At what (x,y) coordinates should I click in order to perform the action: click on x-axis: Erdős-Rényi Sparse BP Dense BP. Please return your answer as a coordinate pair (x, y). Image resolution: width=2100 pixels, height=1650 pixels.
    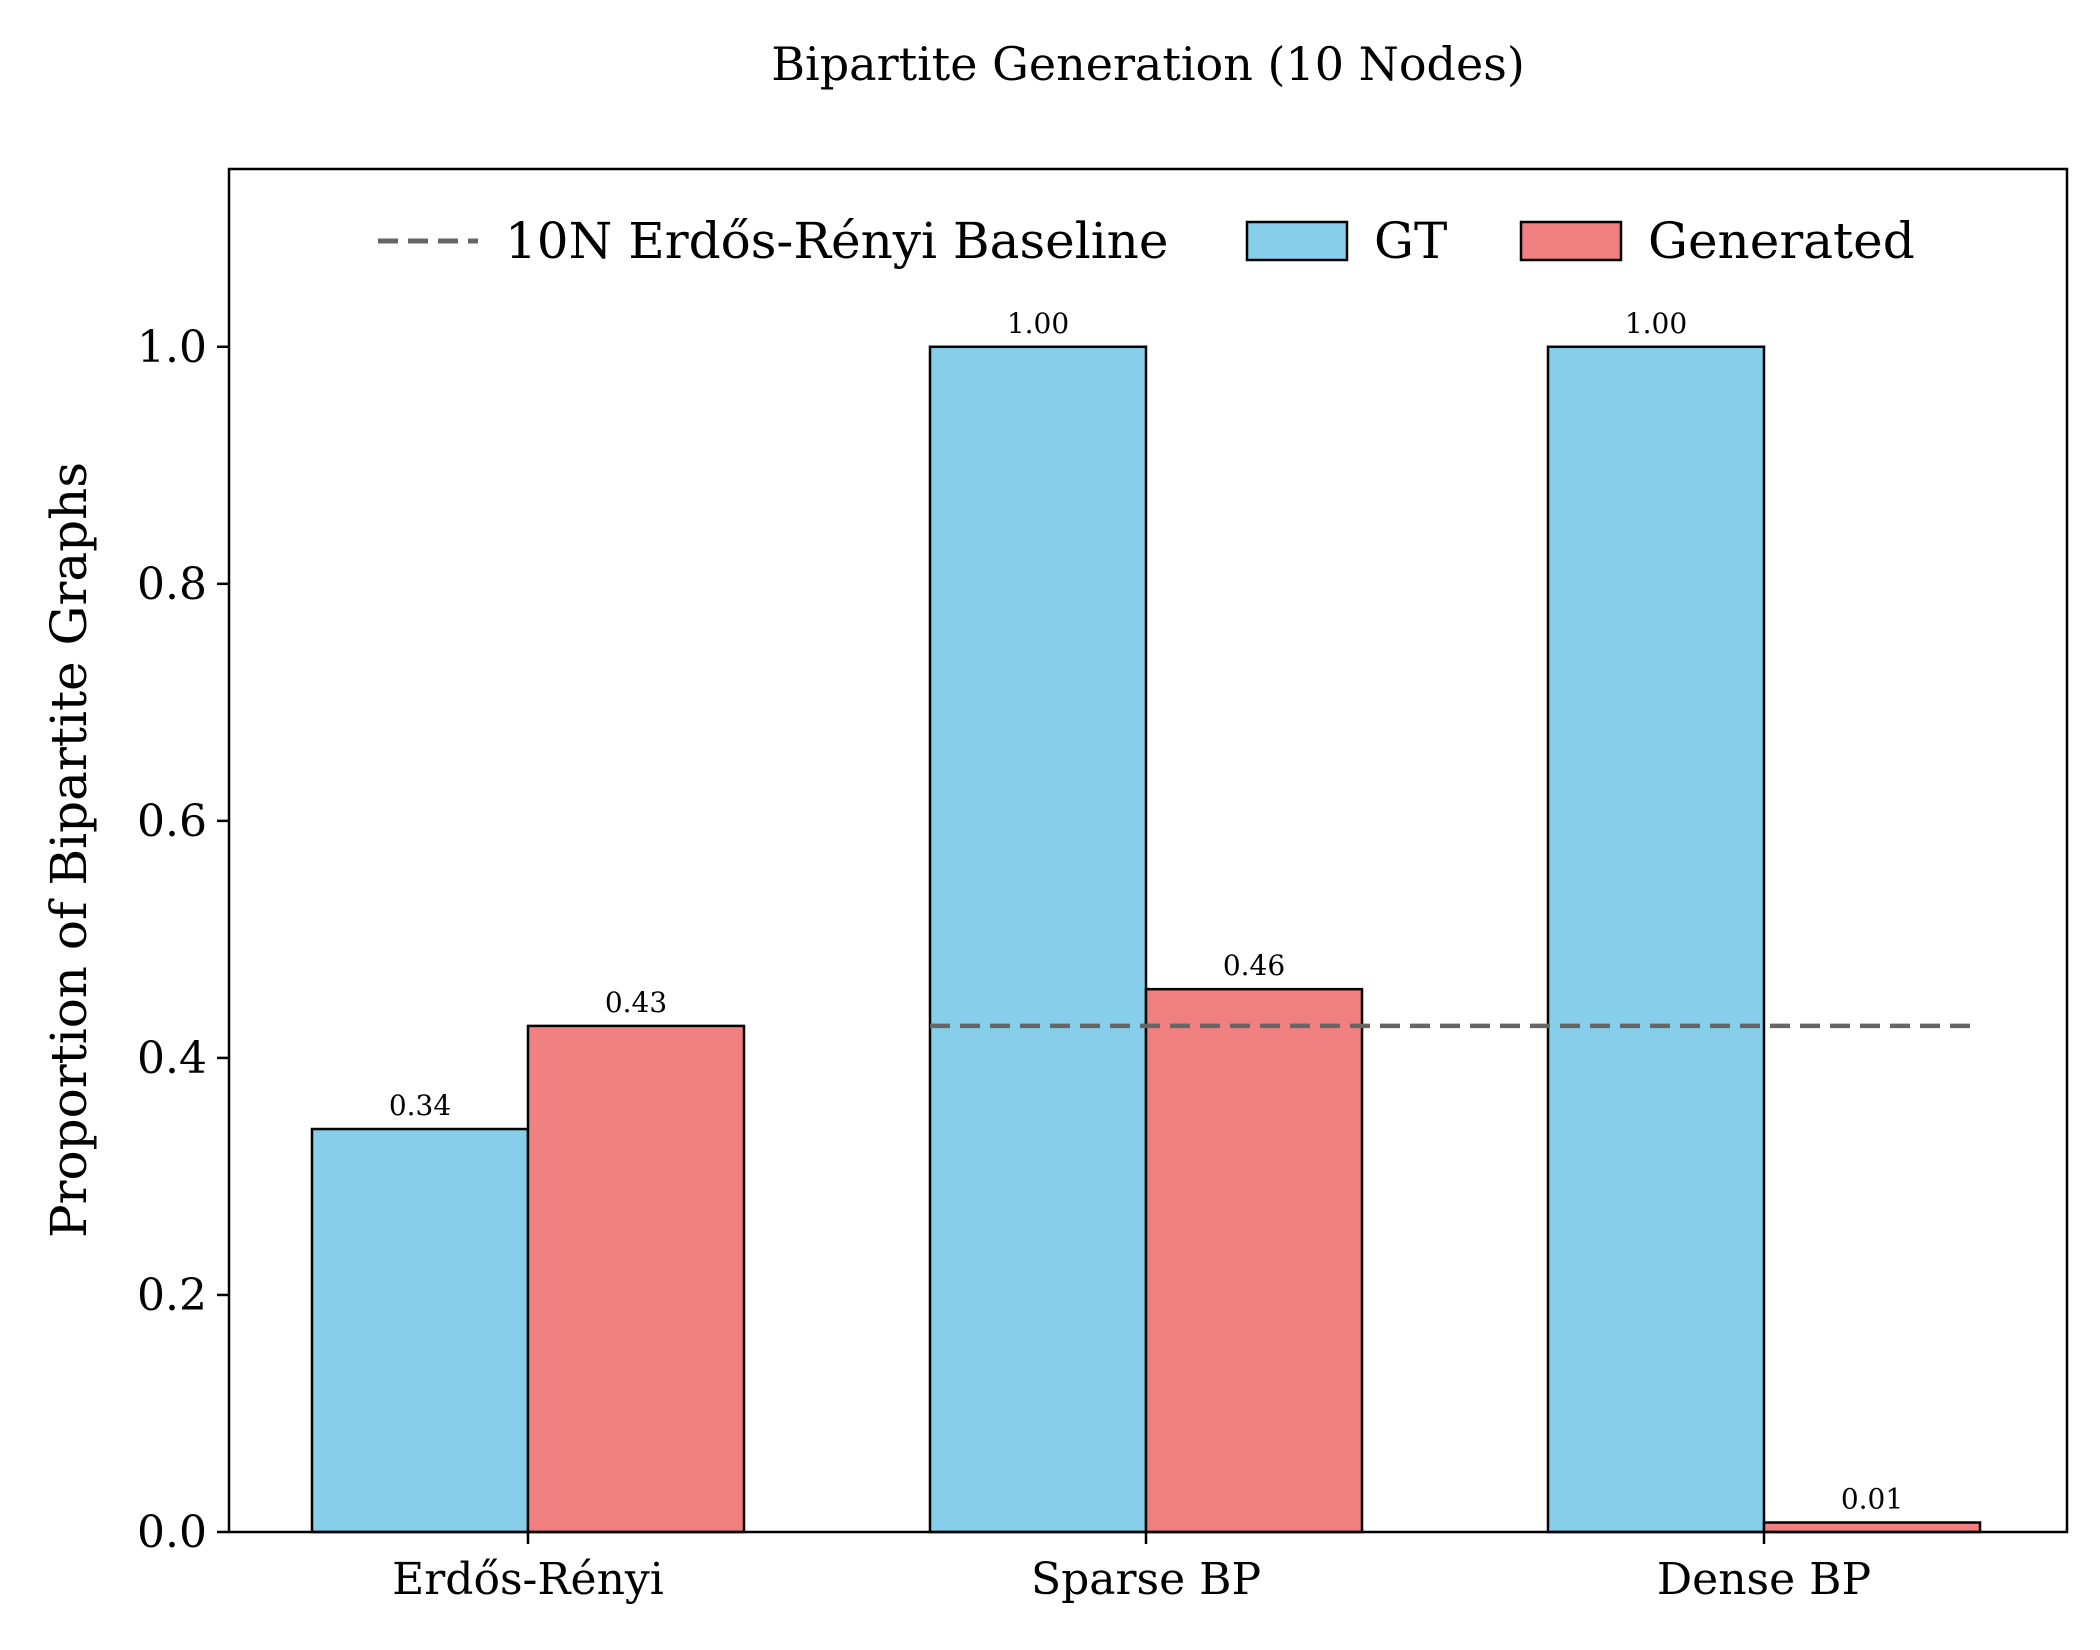
    Looking at the image, I should click on (1131, 1568).